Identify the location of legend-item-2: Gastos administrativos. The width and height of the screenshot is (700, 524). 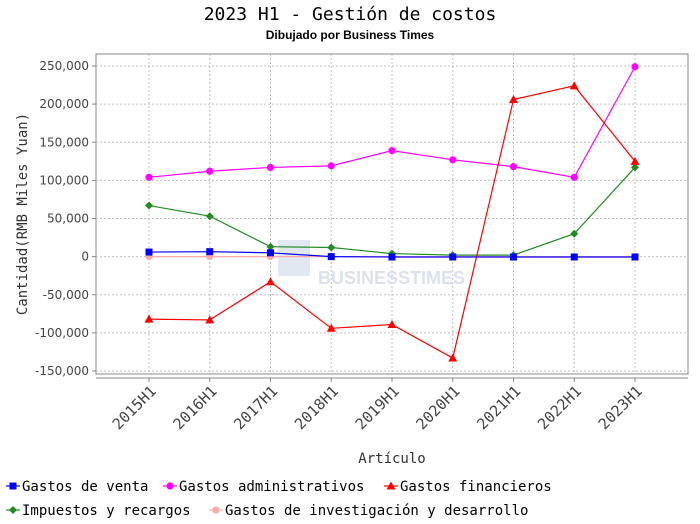
(263, 487).